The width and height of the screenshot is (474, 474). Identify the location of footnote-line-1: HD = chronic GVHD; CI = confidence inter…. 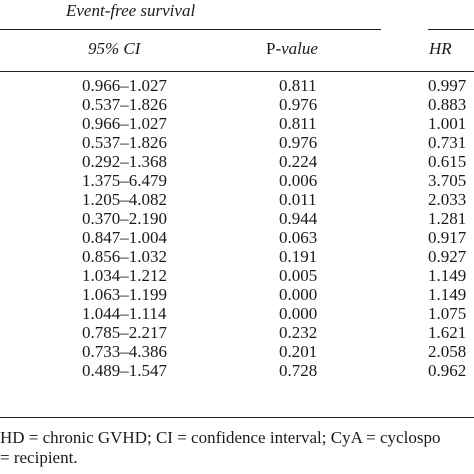
(220, 437).